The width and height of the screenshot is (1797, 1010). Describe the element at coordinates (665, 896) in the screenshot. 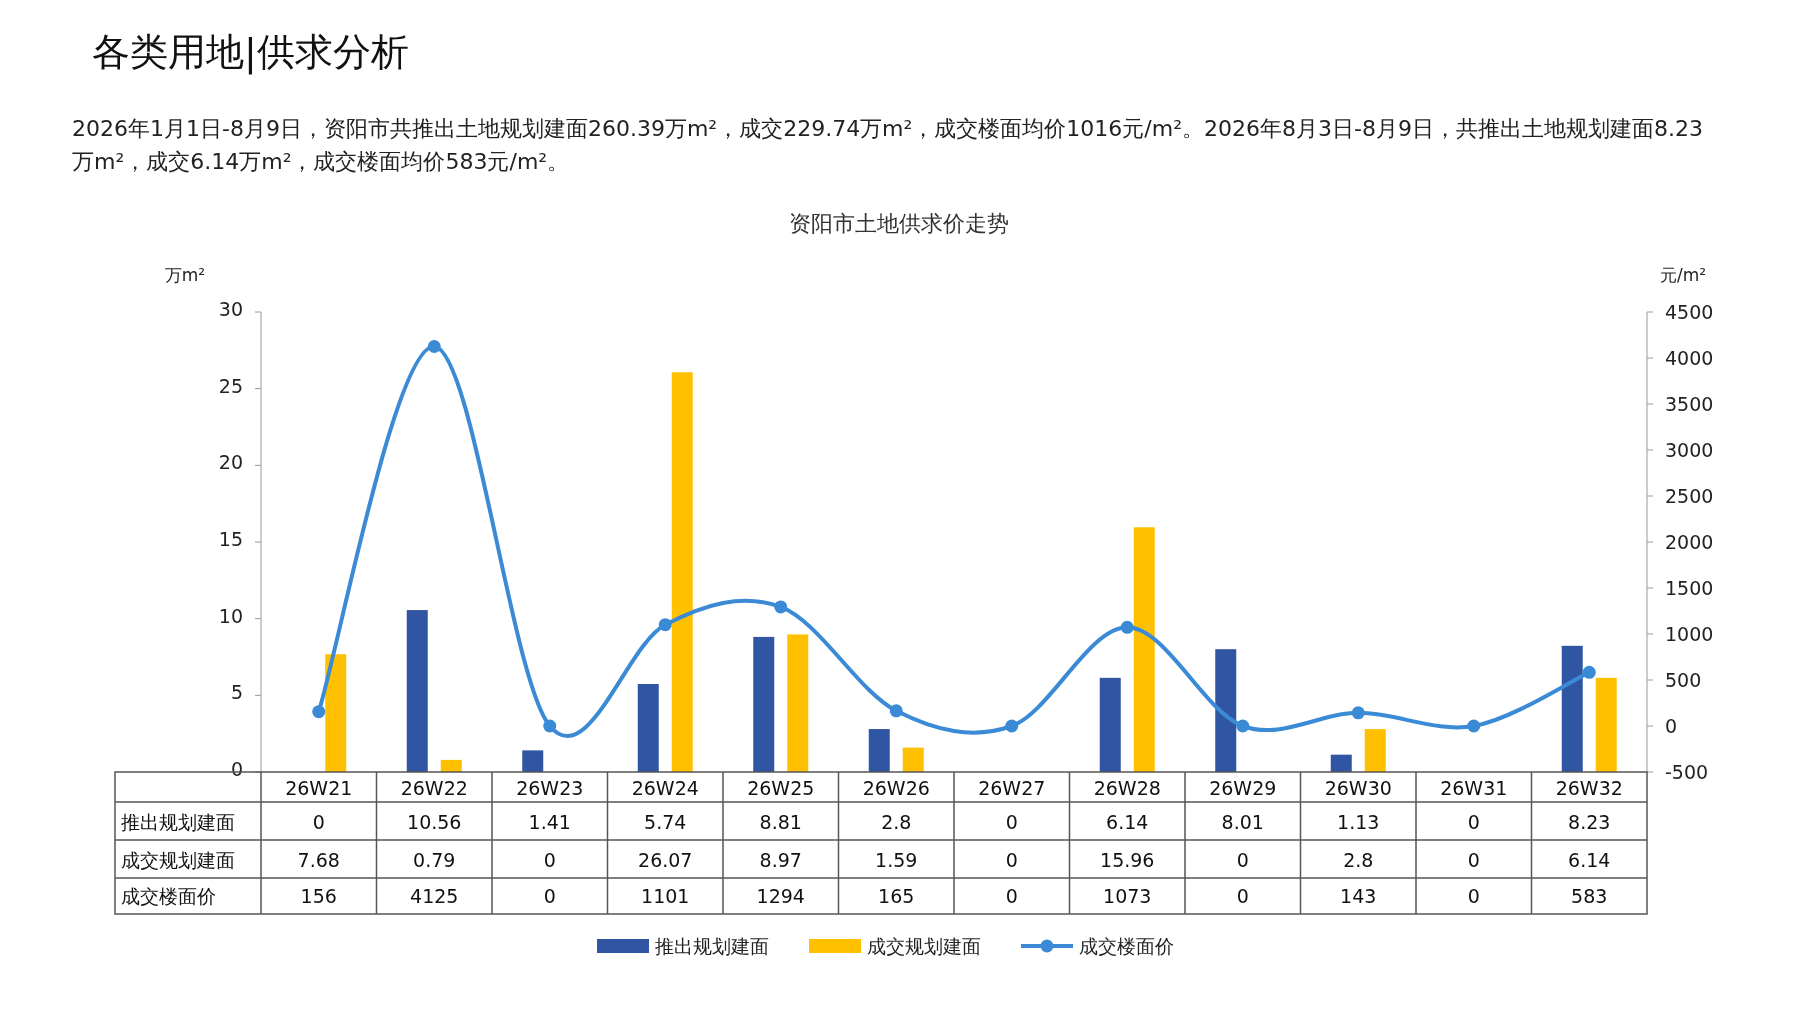

I see `data-label: 1101` at that location.